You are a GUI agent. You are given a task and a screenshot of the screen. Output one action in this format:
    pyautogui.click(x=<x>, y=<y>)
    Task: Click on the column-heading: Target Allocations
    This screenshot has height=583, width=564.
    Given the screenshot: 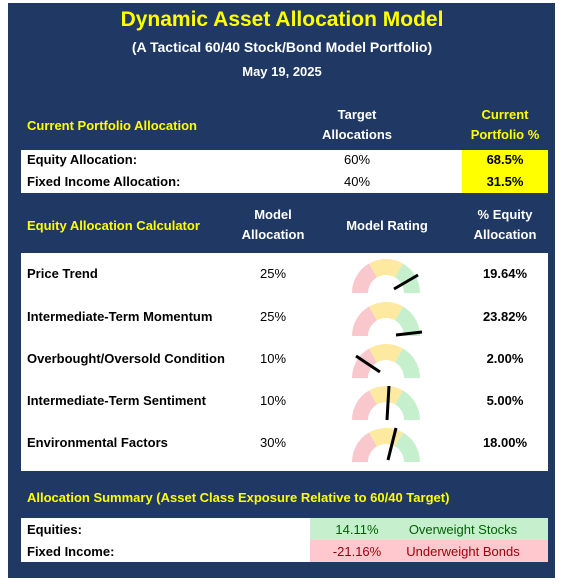 What is the action you would take?
    pyautogui.click(x=357, y=124)
    